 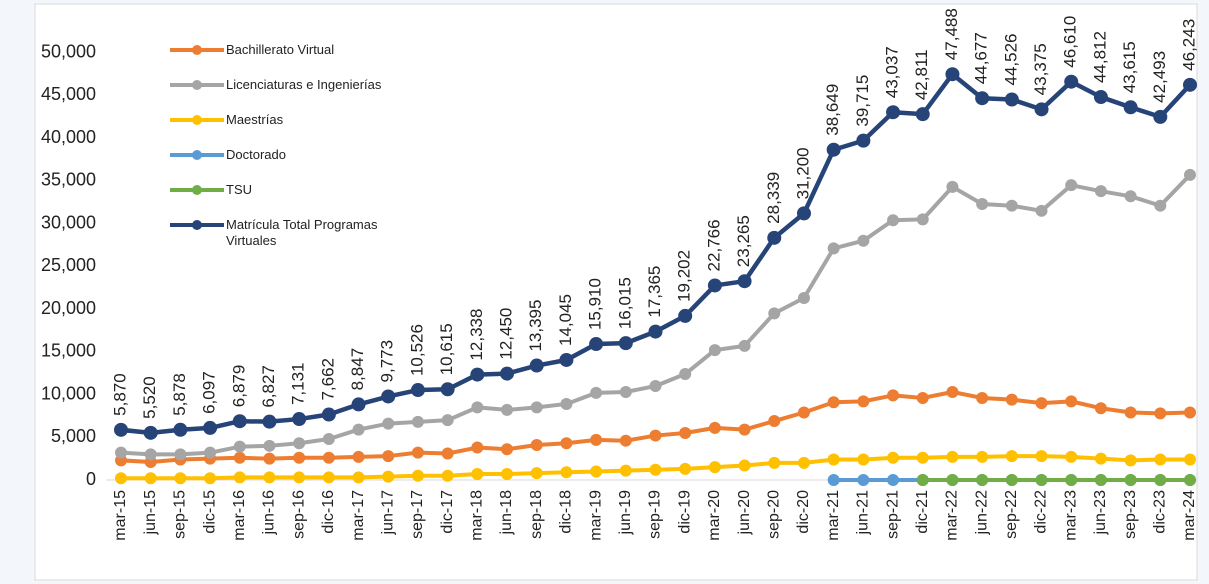 I want to click on data-label: 9,773, so click(x=387, y=361).